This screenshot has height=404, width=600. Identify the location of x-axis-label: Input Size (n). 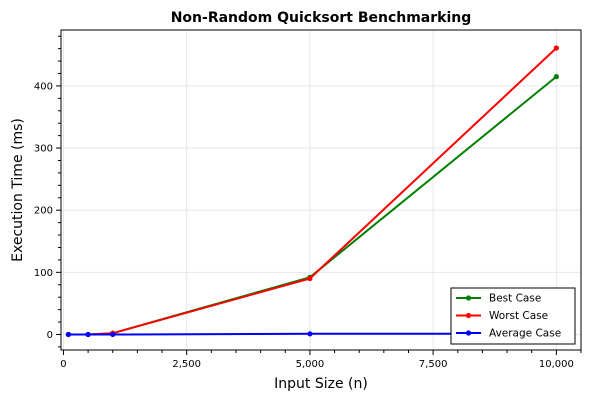
(321, 384).